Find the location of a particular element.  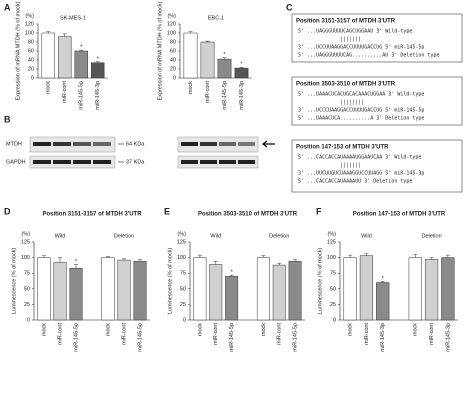

panel-label: D is located at coordinates (7, 211).